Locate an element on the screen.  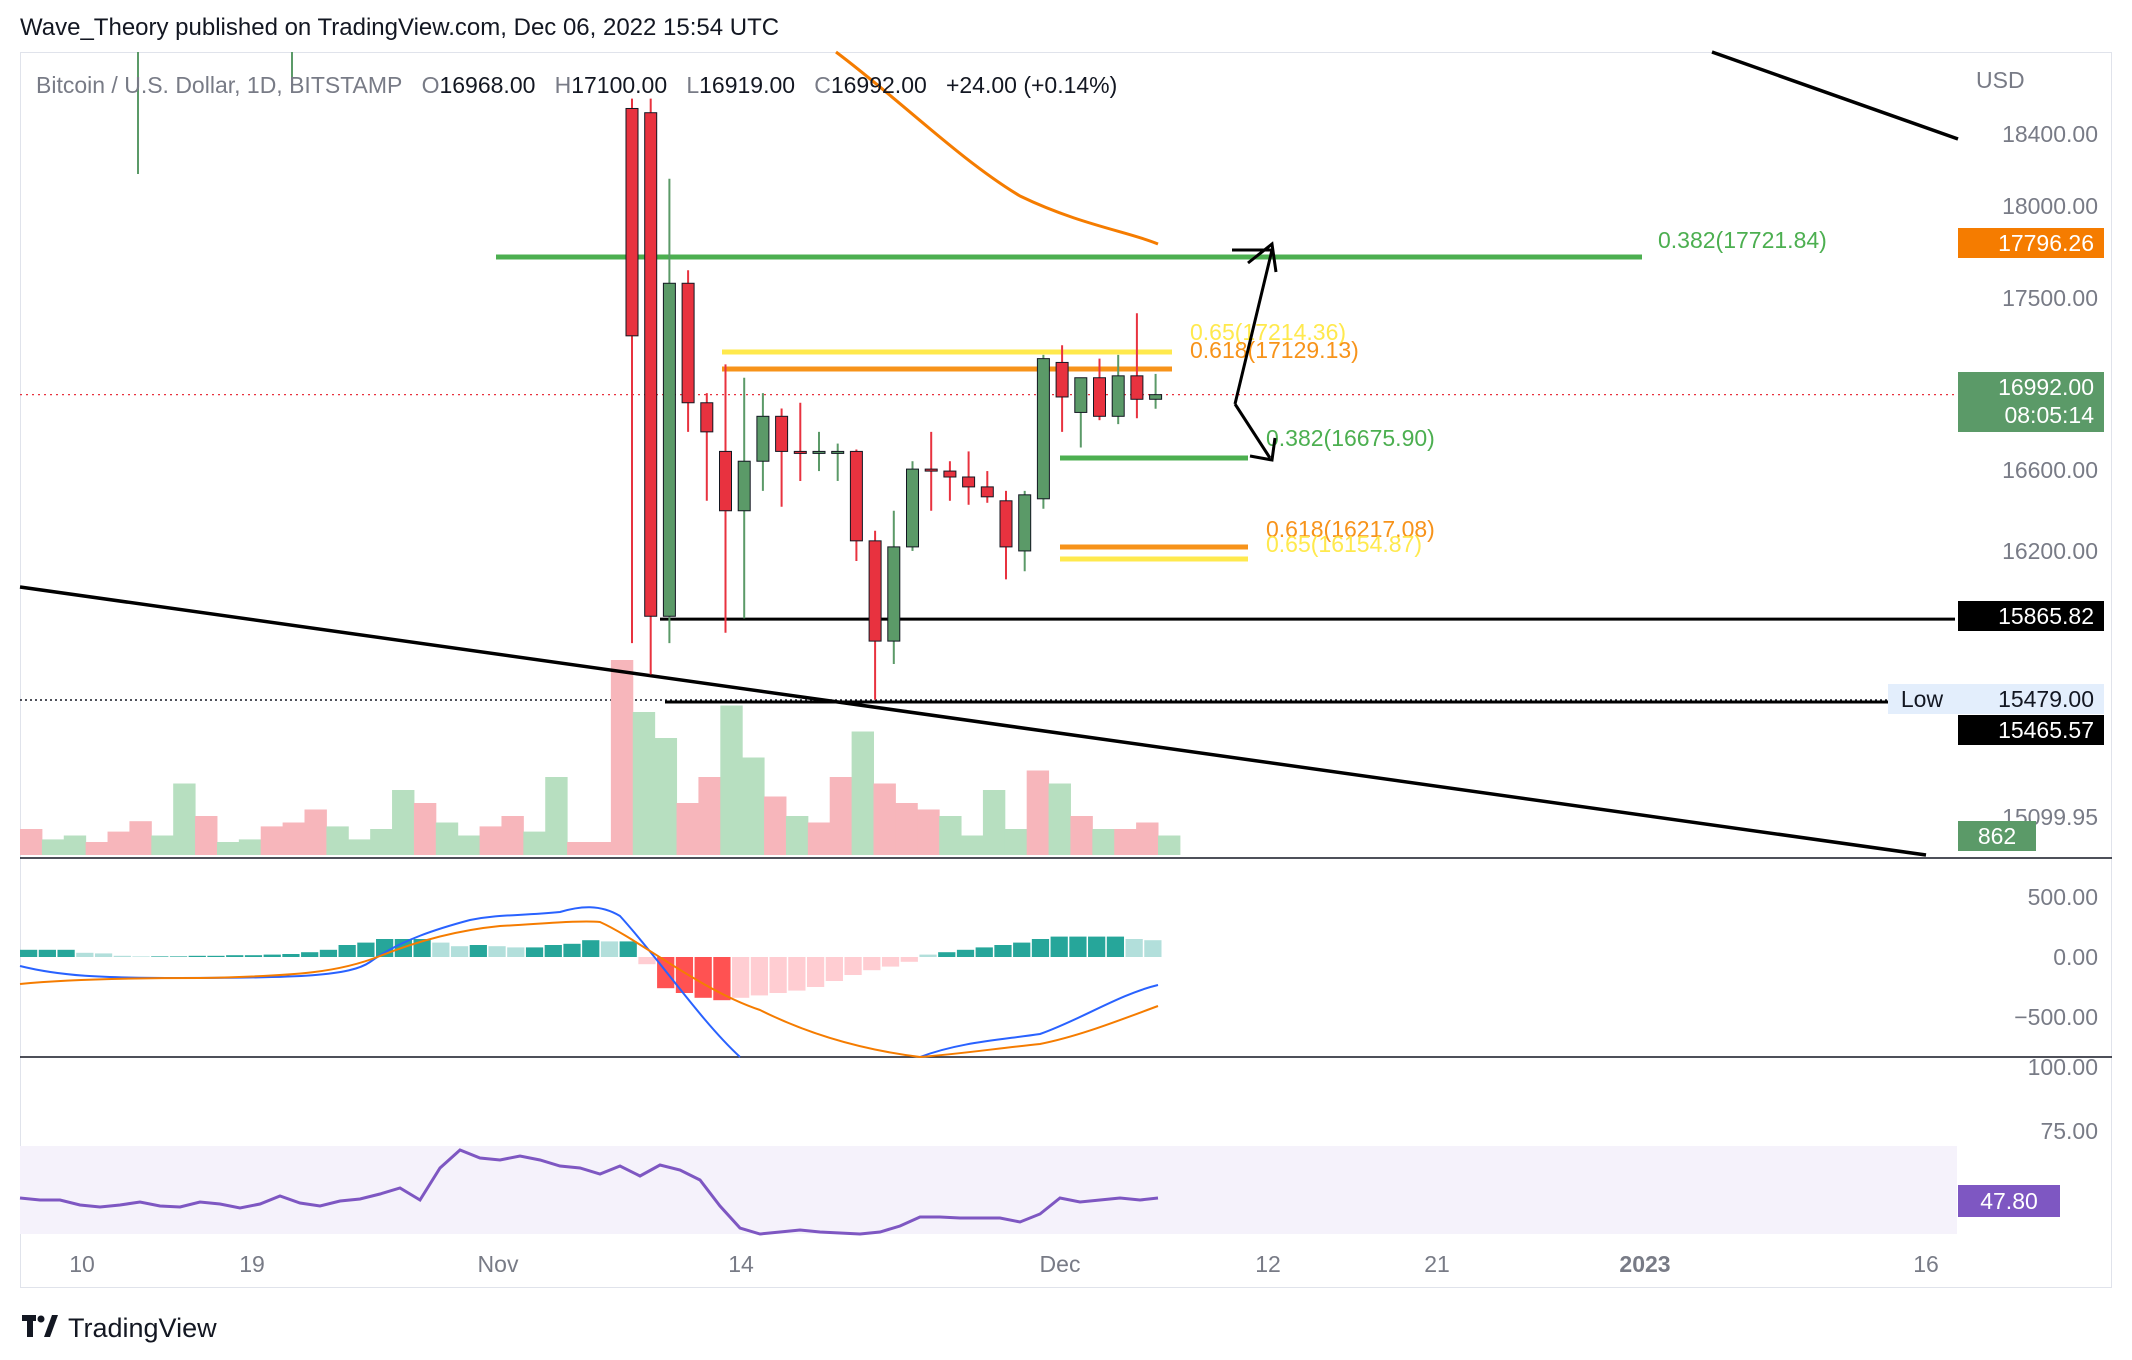
fib-level-label: 0.382(17721.84) is located at coordinates (1742, 240).